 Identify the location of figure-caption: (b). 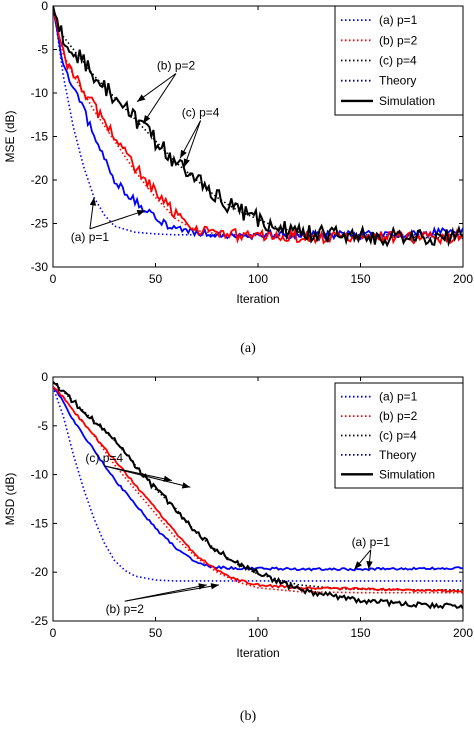
(248, 716).